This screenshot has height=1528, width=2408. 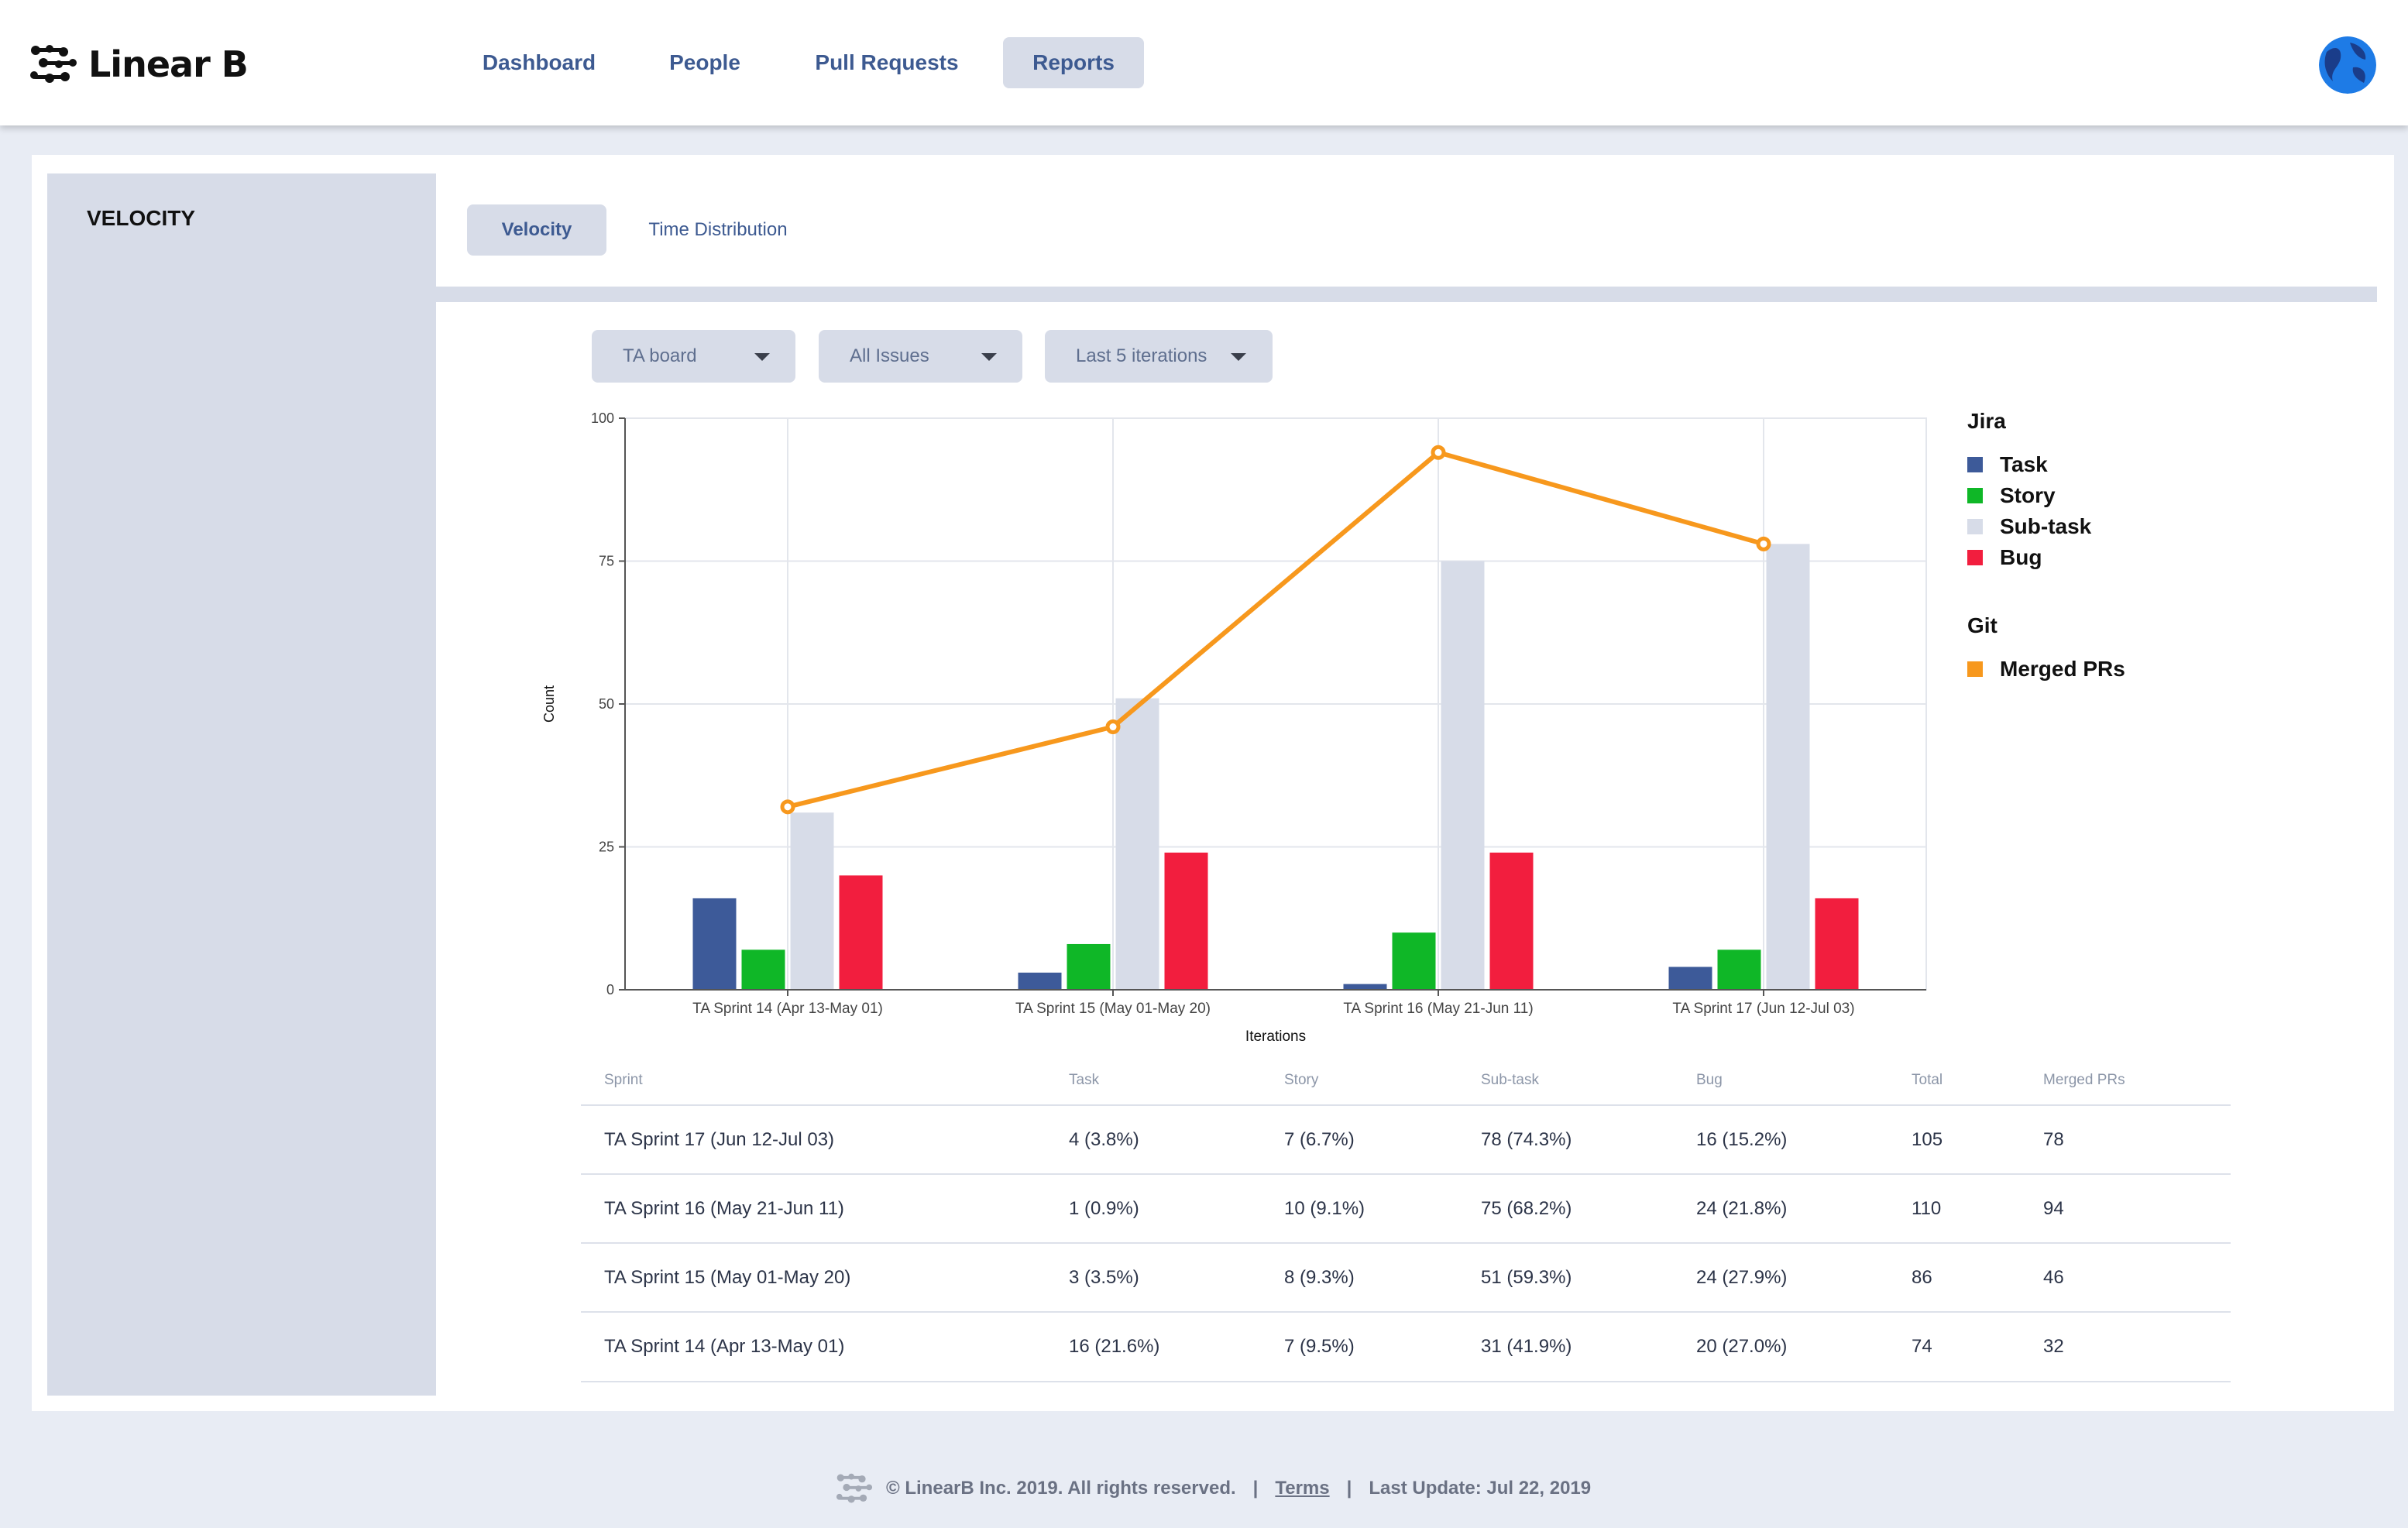 I want to click on cell-bug: 24 (21.8%), so click(x=1742, y=1208).